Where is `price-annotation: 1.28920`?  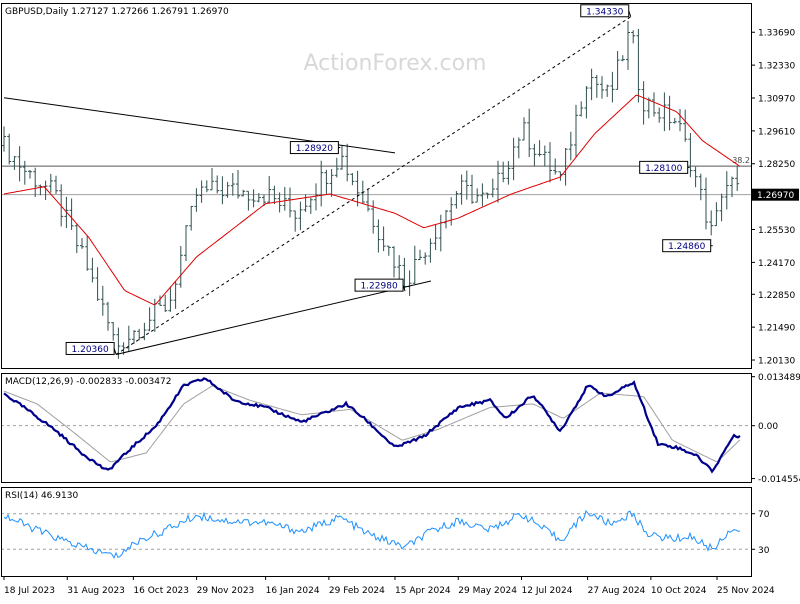
price-annotation: 1.28920 is located at coordinates (315, 148).